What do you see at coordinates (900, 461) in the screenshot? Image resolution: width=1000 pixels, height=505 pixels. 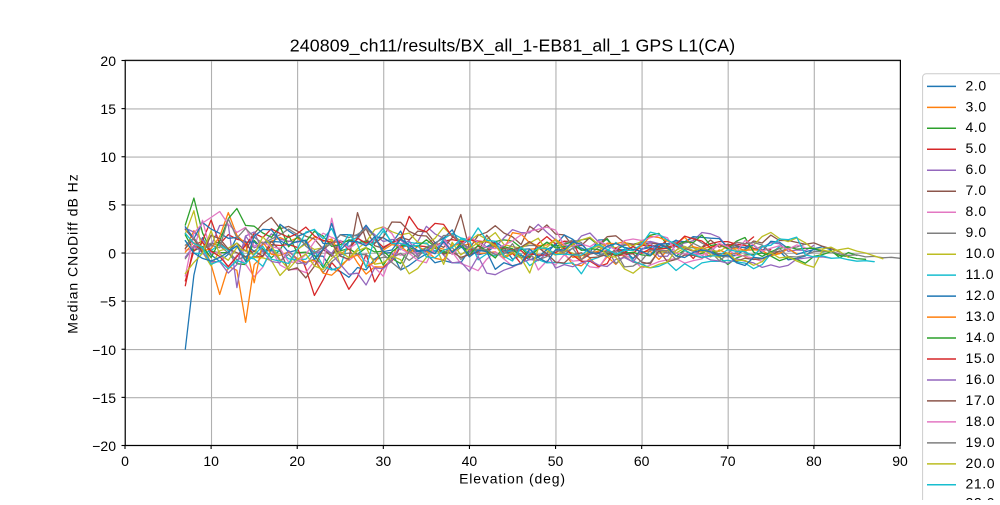 I see `svg-text: 90` at bounding box center [900, 461].